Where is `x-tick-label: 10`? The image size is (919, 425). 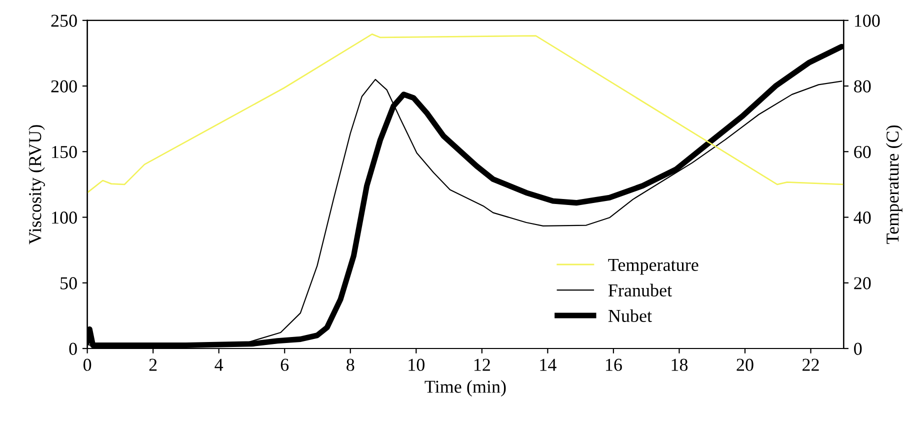
x-tick-label: 10 is located at coordinates (416, 364).